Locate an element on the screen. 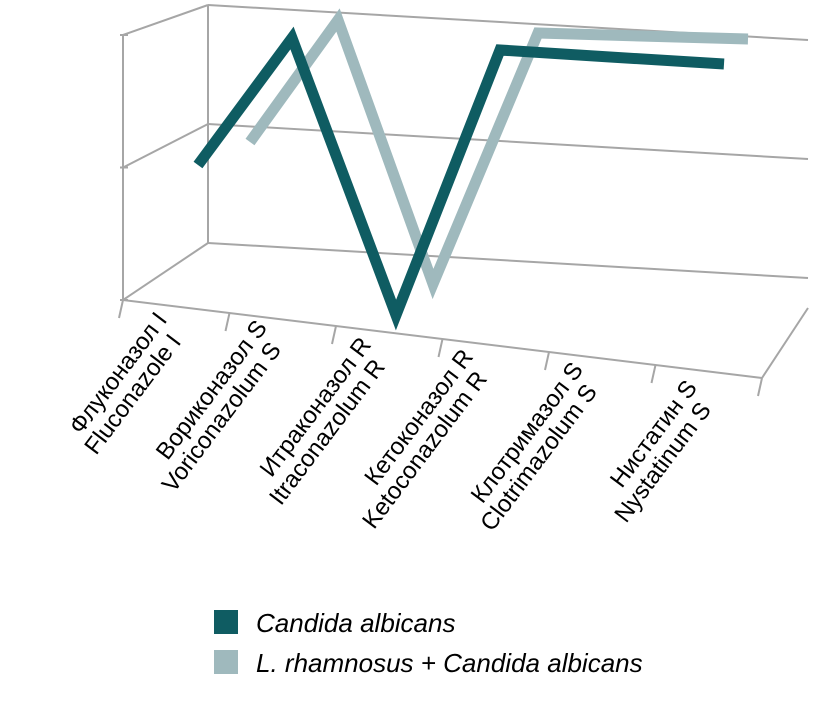  floor-right-edge is located at coordinates (785, 343).